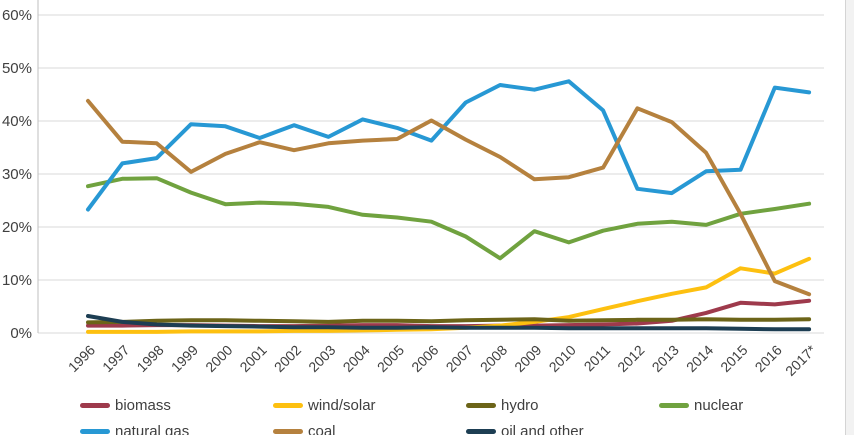 The width and height of the screenshot is (854, 435). I want to click on legend-row: natural gas coal oil and other, so click(467, 426).